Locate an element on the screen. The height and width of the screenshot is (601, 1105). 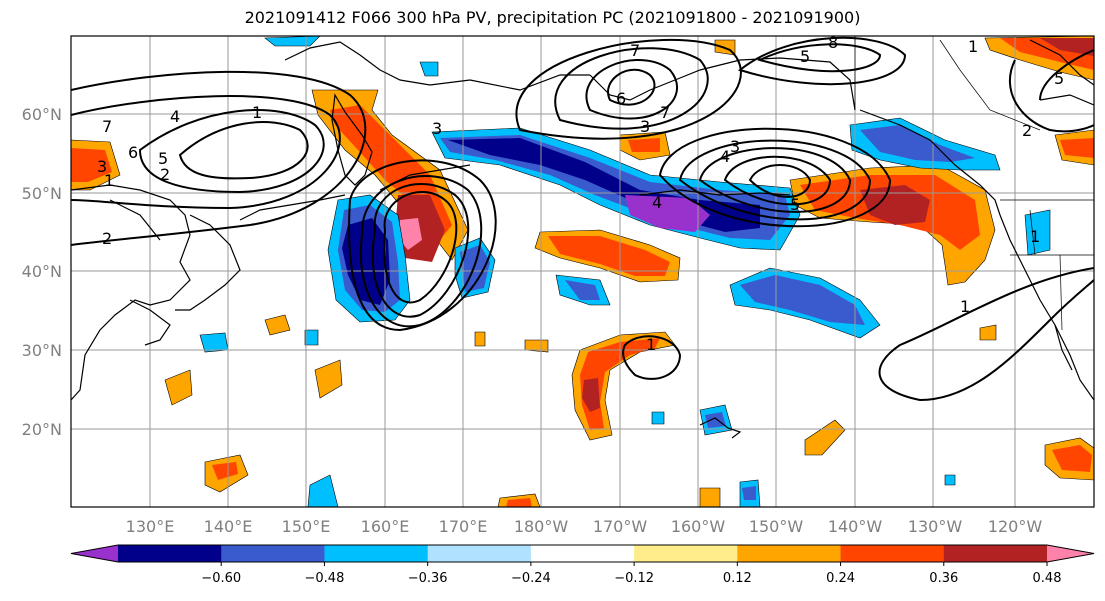
lon-label: 180°W is located at coordinates (541, 526).